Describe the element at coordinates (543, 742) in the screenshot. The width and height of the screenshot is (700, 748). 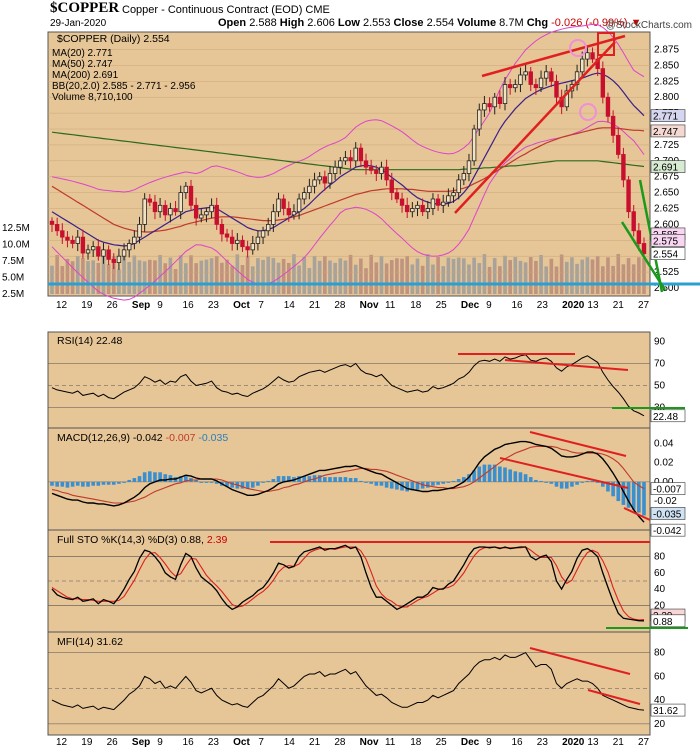
I see `x-tick-label-bottom: 23` at that location.